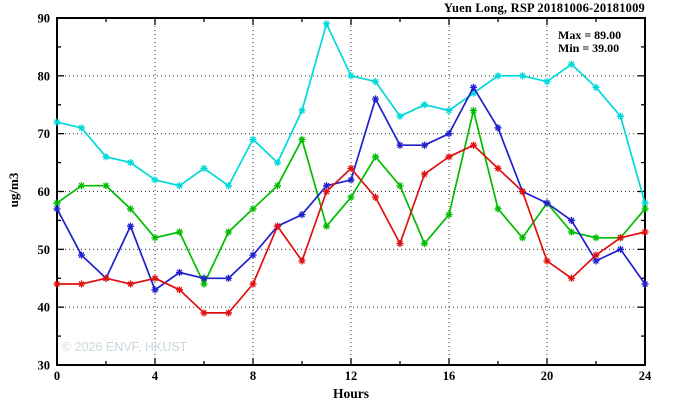 The width and height of the screenshot is (674, 409). Describe the element at coordinates (544, 8) in the screenshot. I see `chart-title: Yuen Long, RSP 20181006-20181009` at that location.